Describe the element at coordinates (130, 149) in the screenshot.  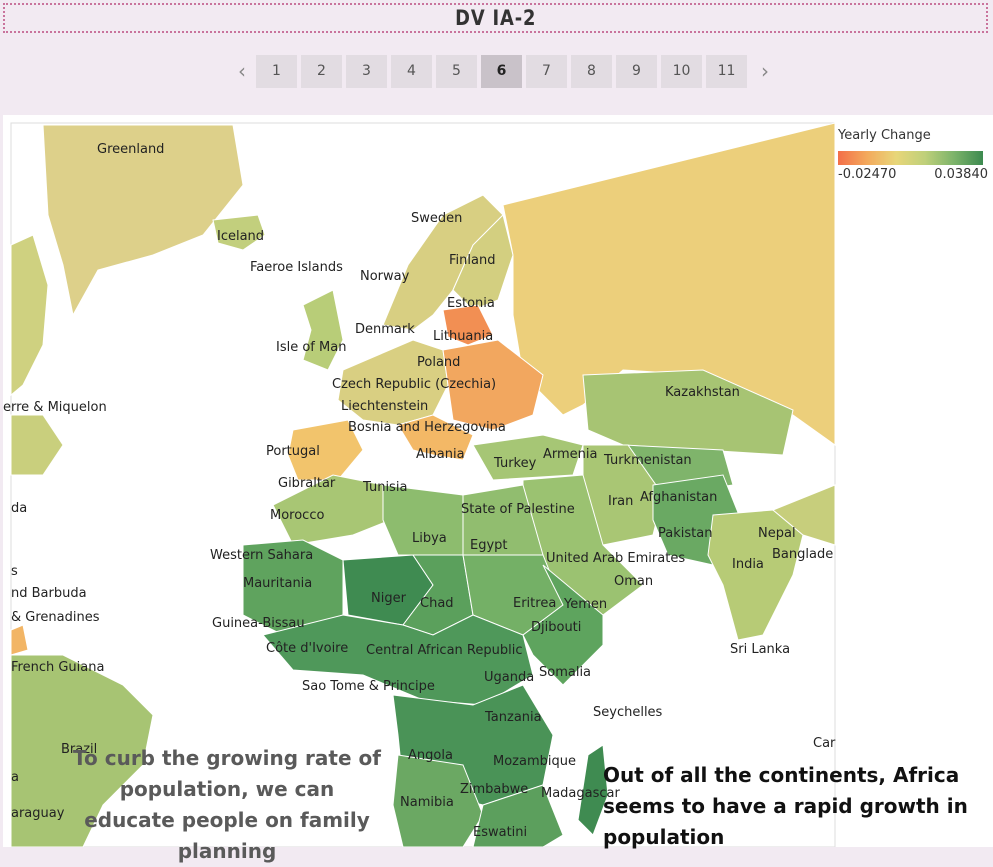
I see `map-label-greenland: Greenland` at that location.